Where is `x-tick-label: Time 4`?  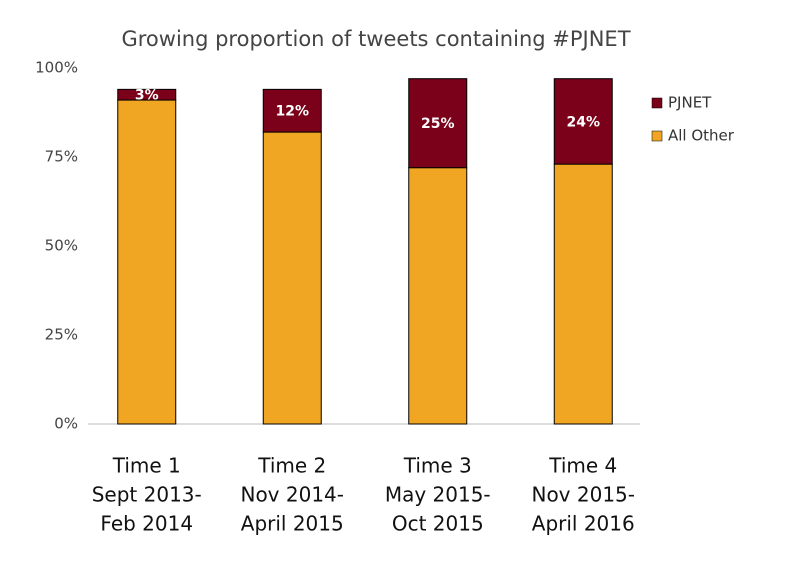 x-tick-label: Time 4 is located at coordinates (582, 466).